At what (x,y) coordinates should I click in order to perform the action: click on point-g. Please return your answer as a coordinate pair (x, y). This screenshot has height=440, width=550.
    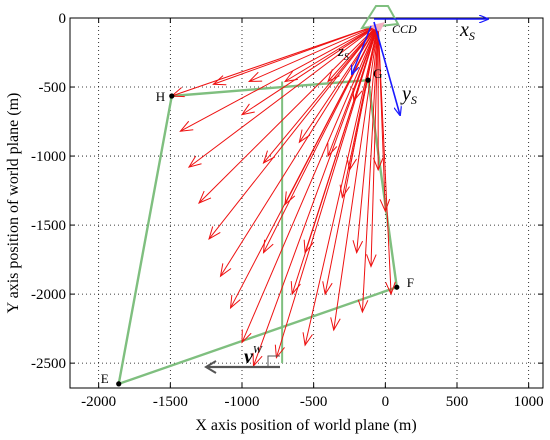
    Looking at the image, I should click on (368, 80).